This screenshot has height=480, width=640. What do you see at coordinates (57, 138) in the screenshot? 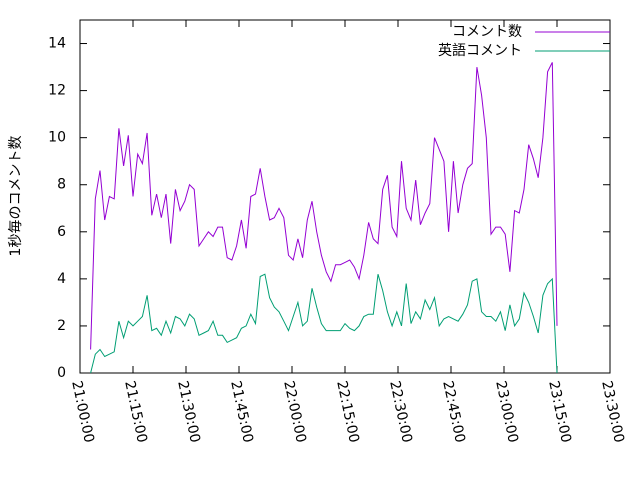
I see `y-tick-label: 10` at bounding box center [57, 138].